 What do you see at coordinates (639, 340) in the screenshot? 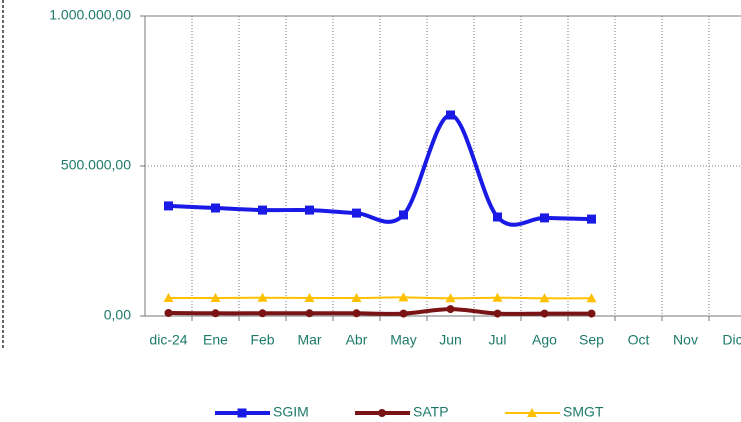
I see `x-tick-label: Oct` at bounding box center [639, 340].